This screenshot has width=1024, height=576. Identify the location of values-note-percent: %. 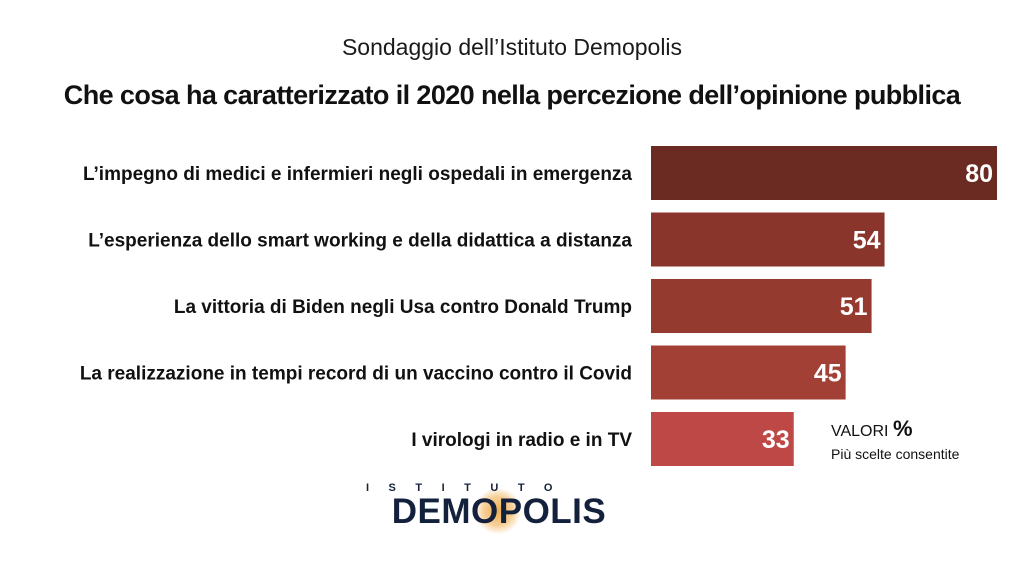
(902, 428).